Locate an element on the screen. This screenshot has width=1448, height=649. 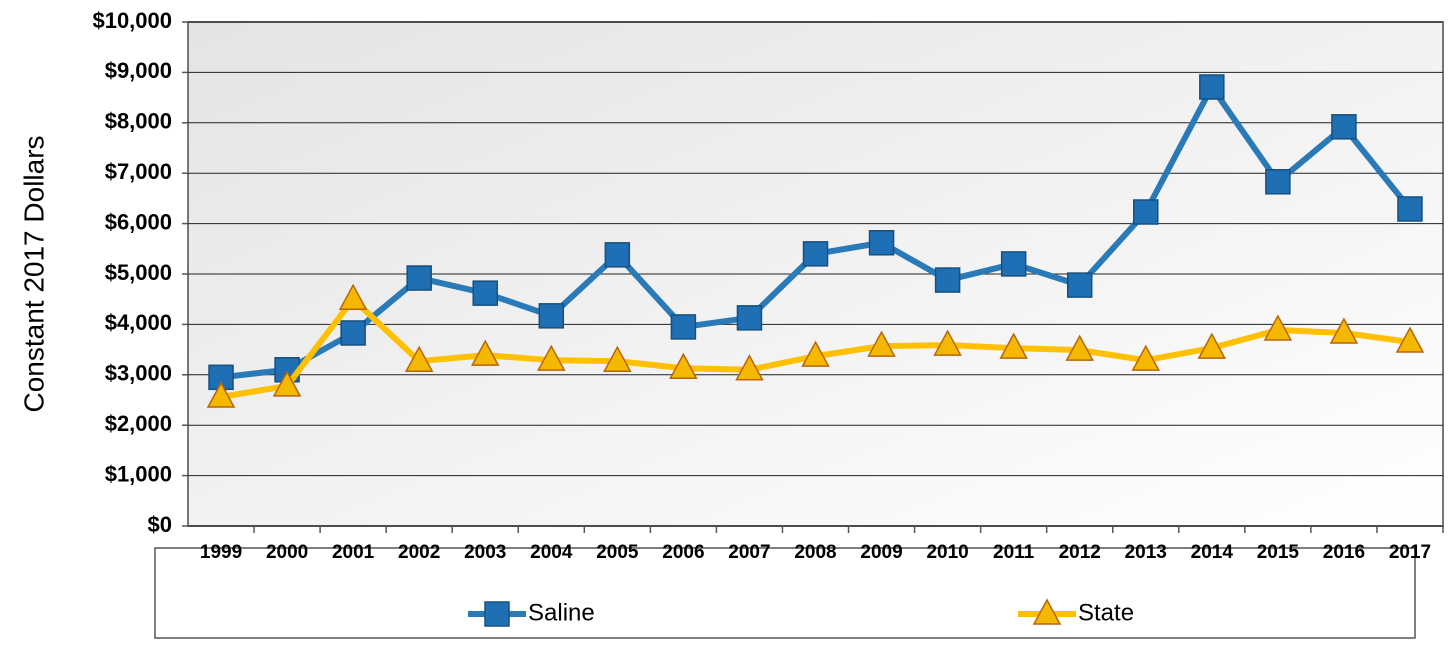
y-tick-label: $0 is located at coordinates (160, 524).